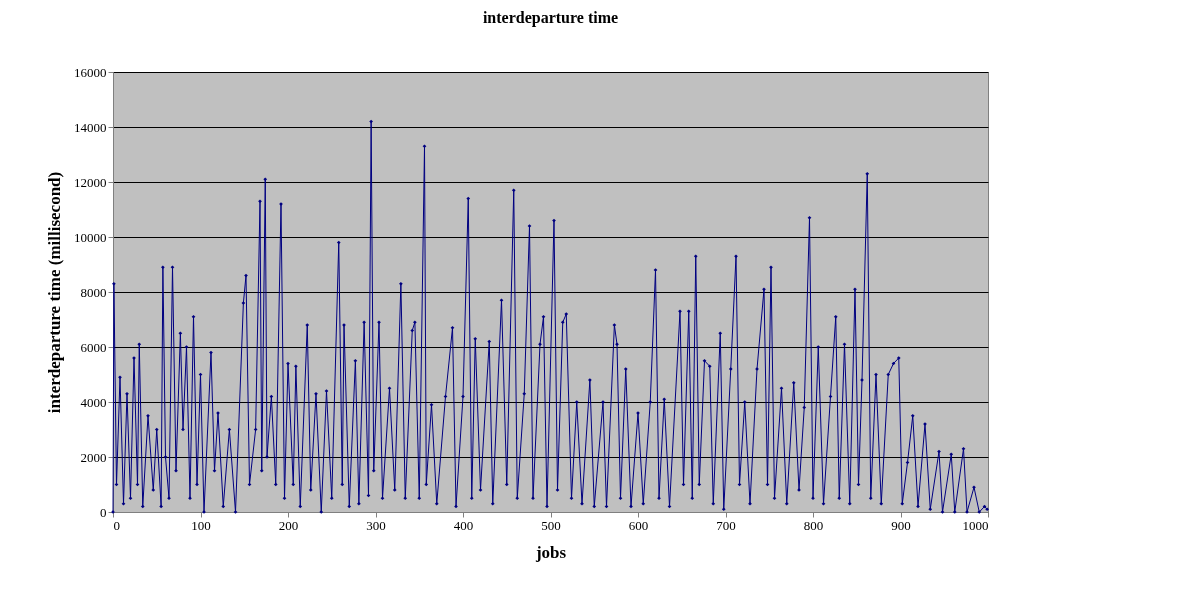 The width and height of the screenshot is (1191, 611). Describe the element at coordinates (90, 72) in the screenshot. I see `y-tick-label: 16000` at that location.